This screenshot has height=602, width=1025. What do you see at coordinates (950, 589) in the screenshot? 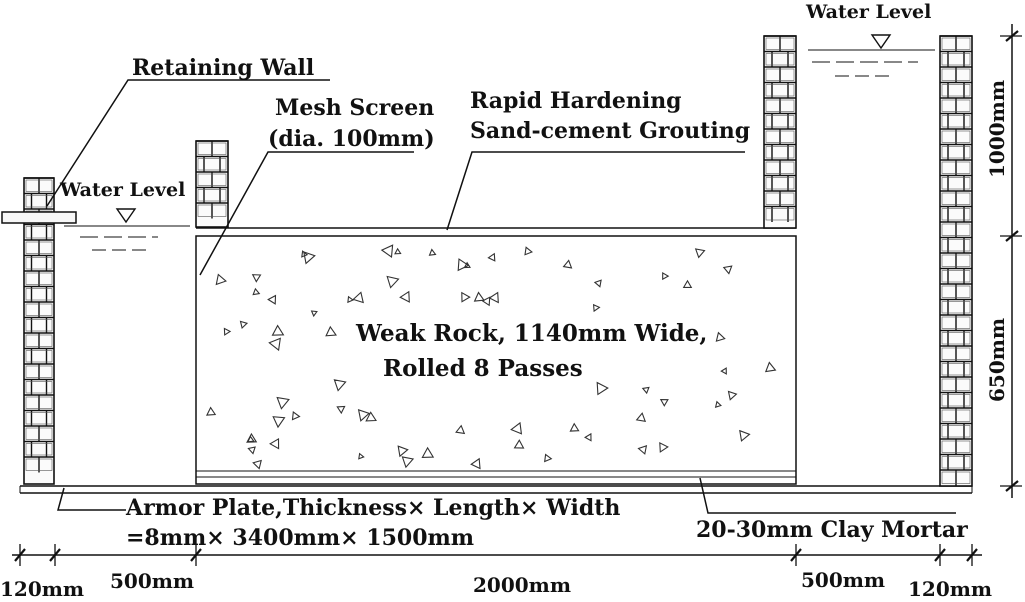
I see `dimension-right-wall: 120mm` at bounding box center [950, 589].